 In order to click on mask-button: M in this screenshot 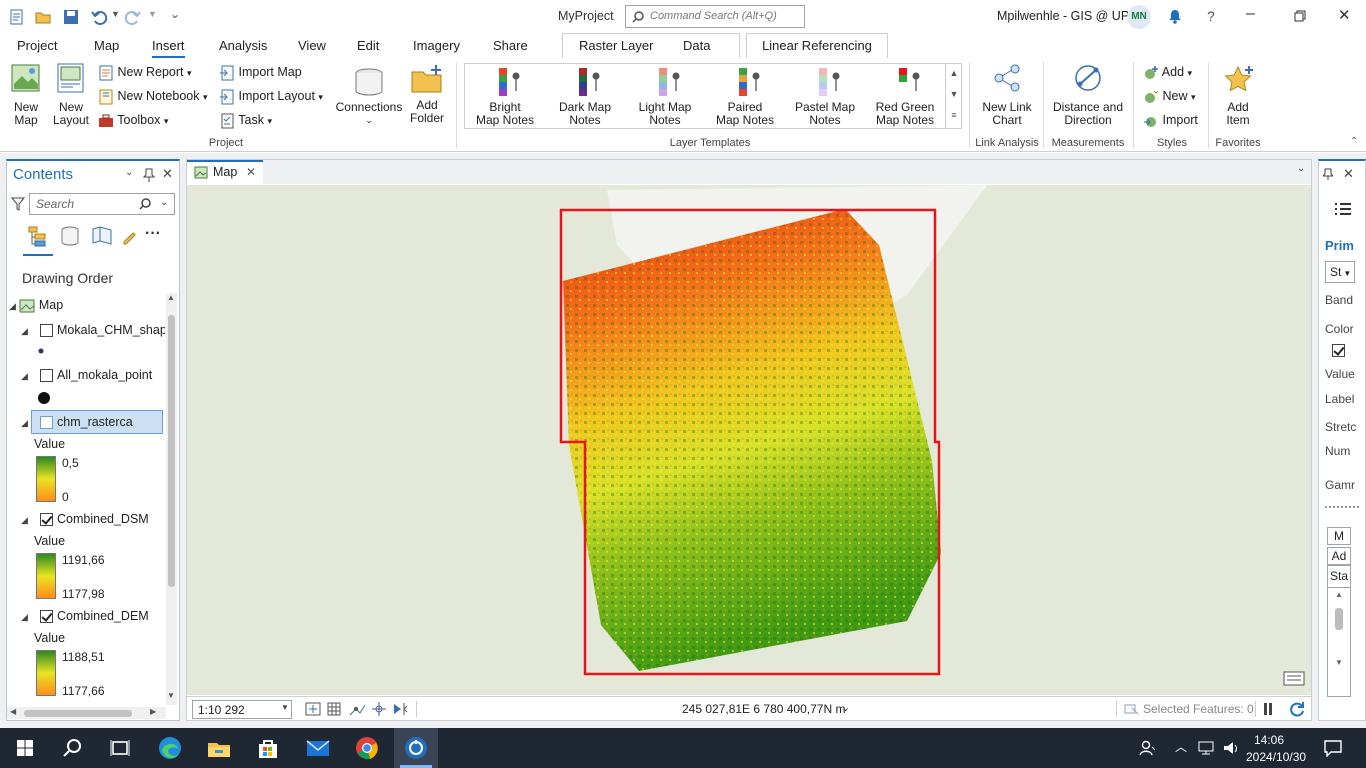, I will do `click(1339, 536)`.